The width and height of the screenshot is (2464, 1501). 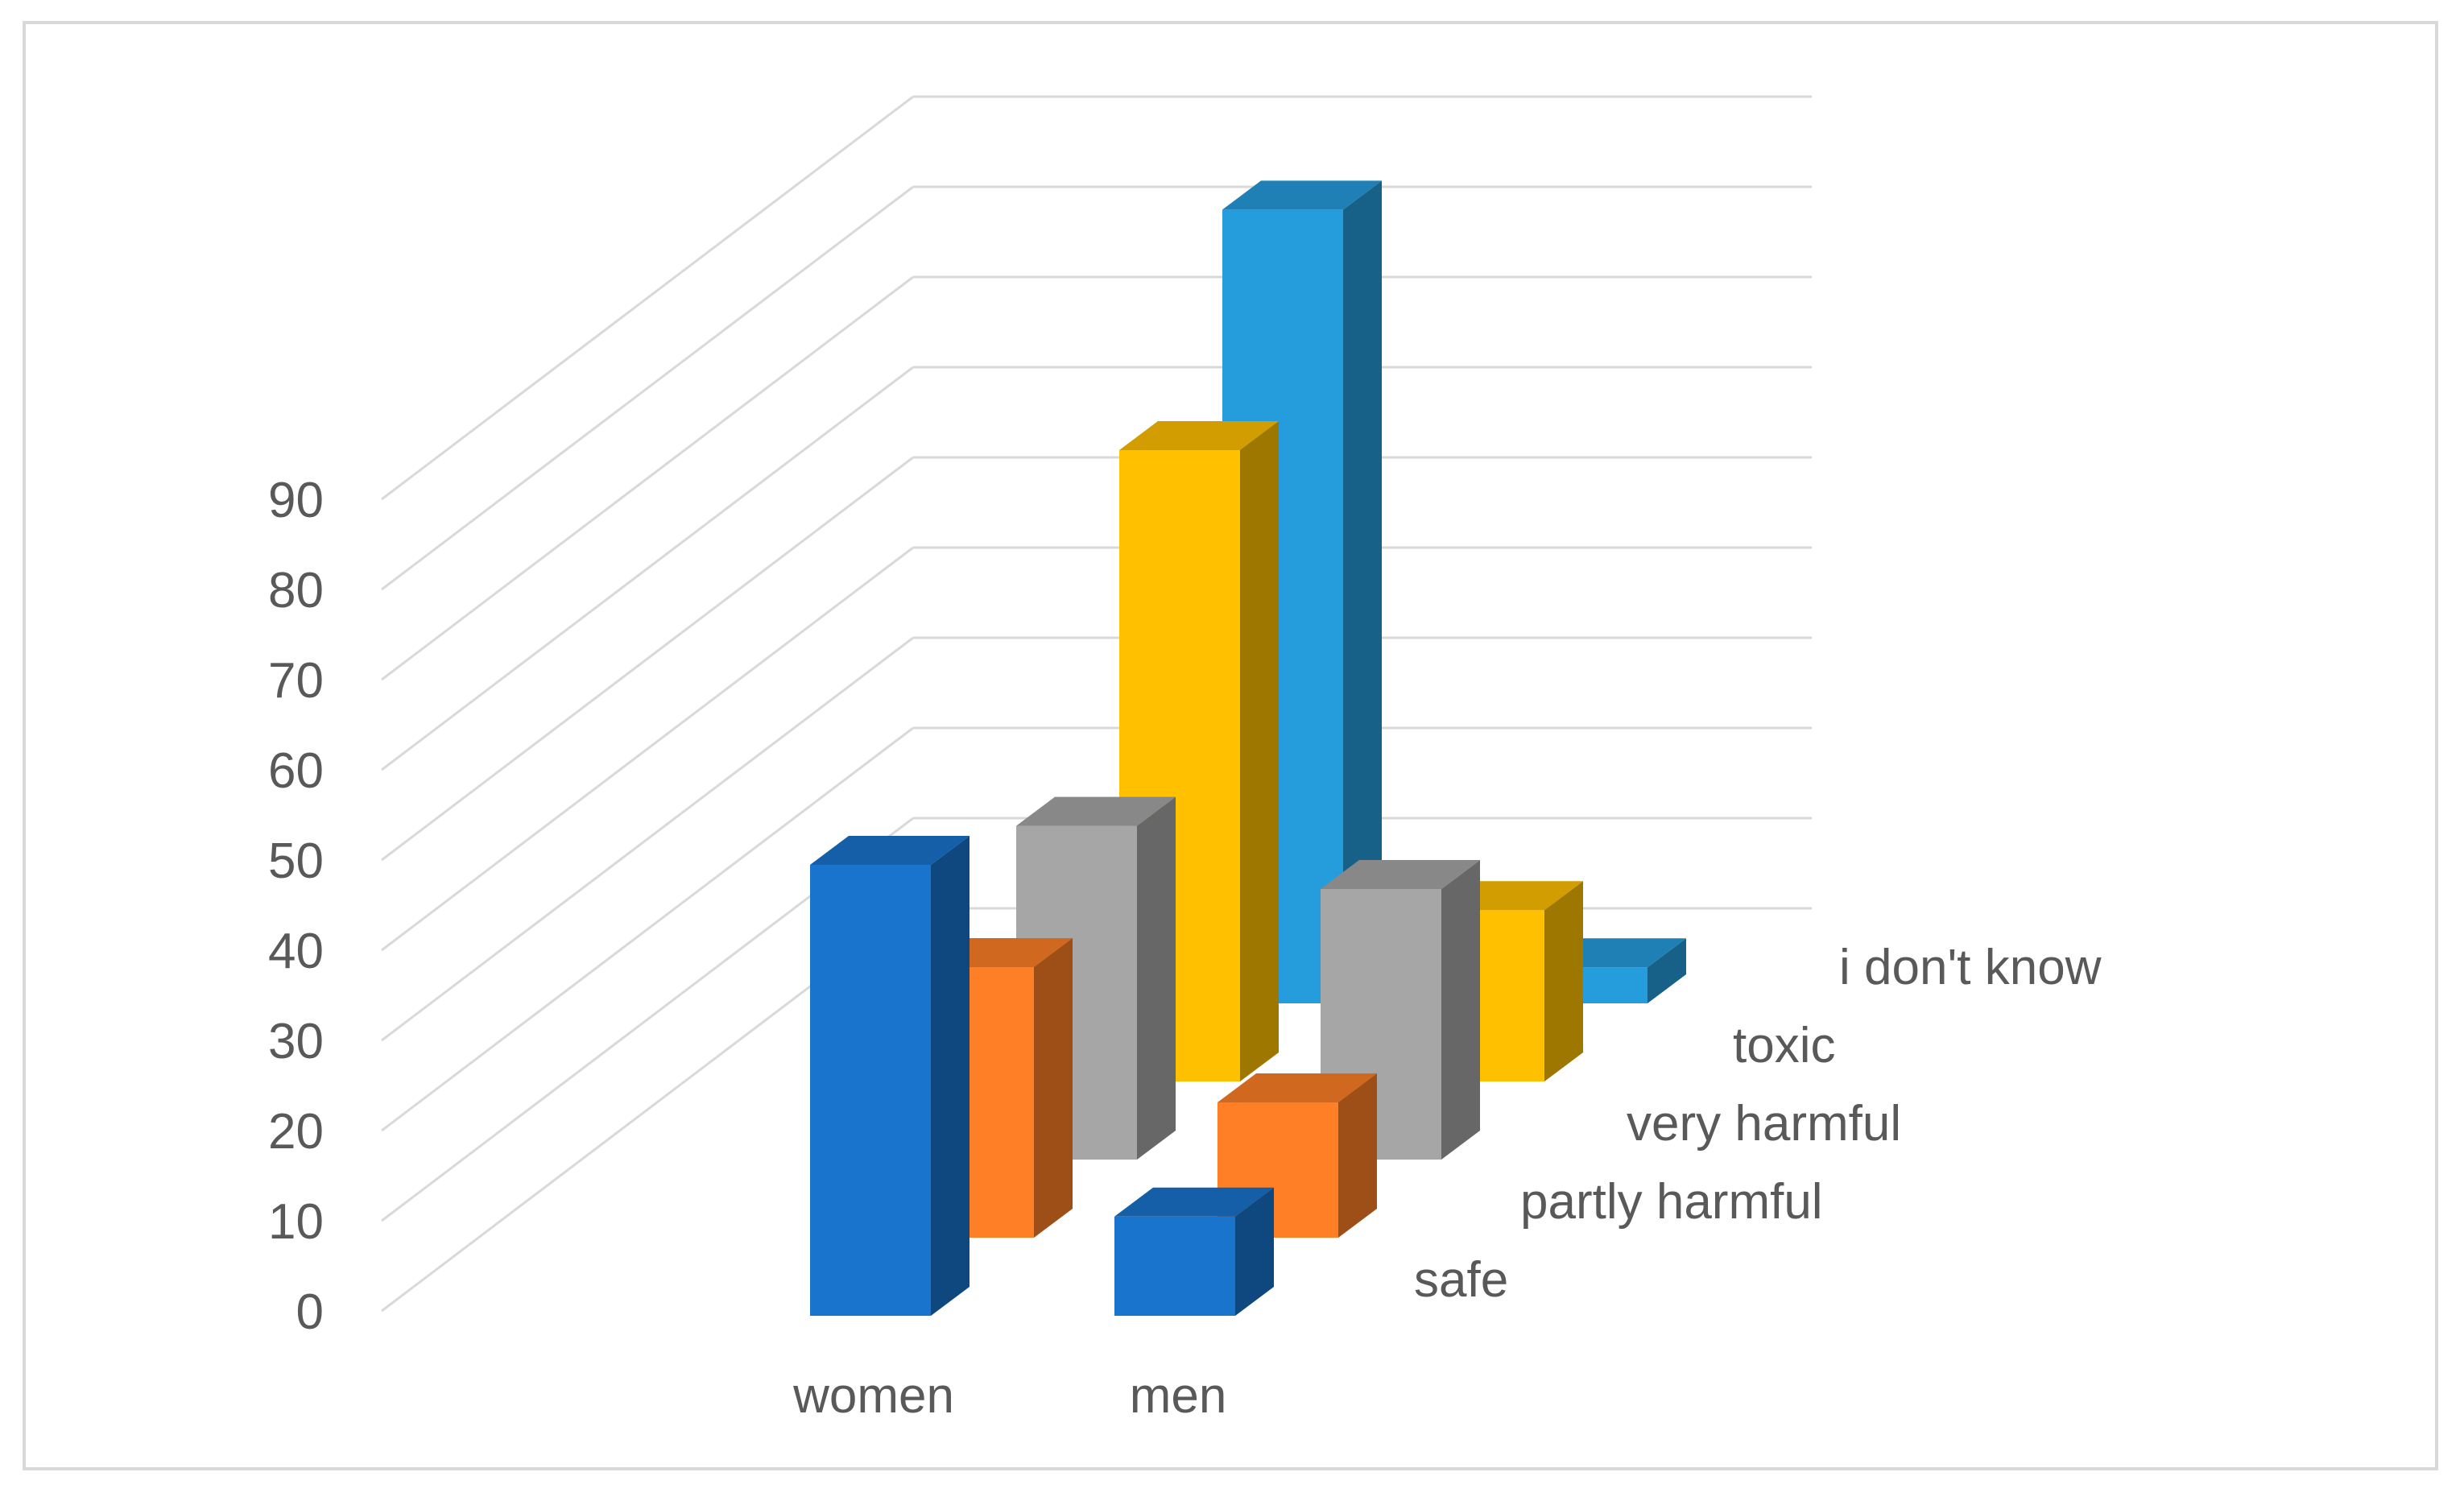 I want to click on y-tick-label: 50, so click(x=296, y=861).